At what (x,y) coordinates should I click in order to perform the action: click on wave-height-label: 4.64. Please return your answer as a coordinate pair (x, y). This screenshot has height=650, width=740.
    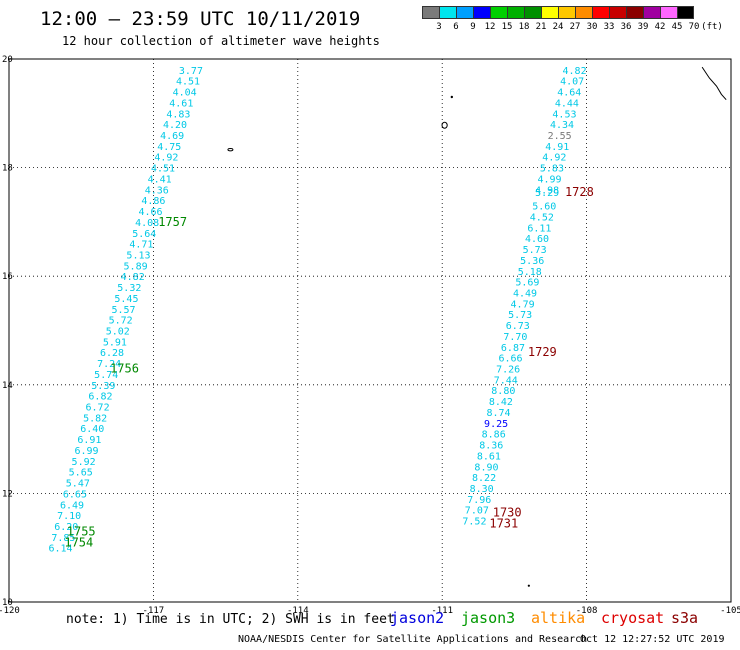
    Looking at the image, I should click on (569, 93).